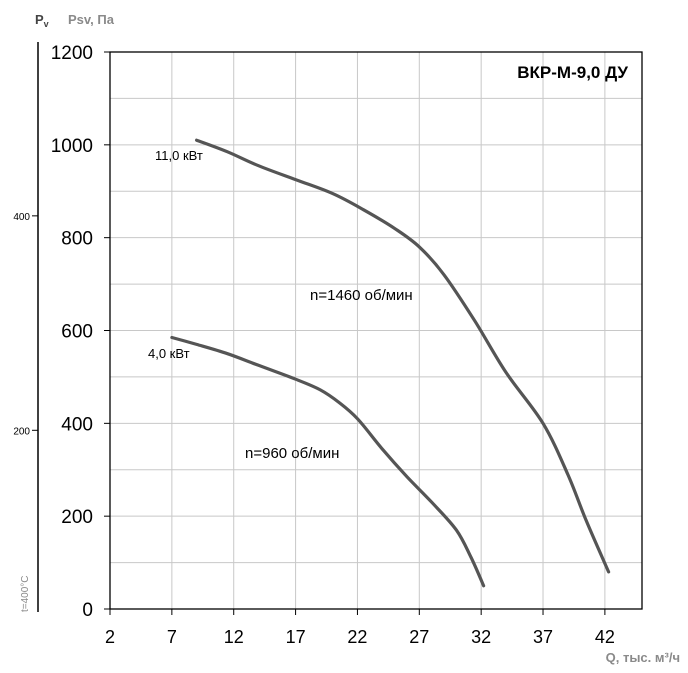  Describe the element at coordinates (605, 637) in the screenshot. I see `x-tick-label: 42` at that location.